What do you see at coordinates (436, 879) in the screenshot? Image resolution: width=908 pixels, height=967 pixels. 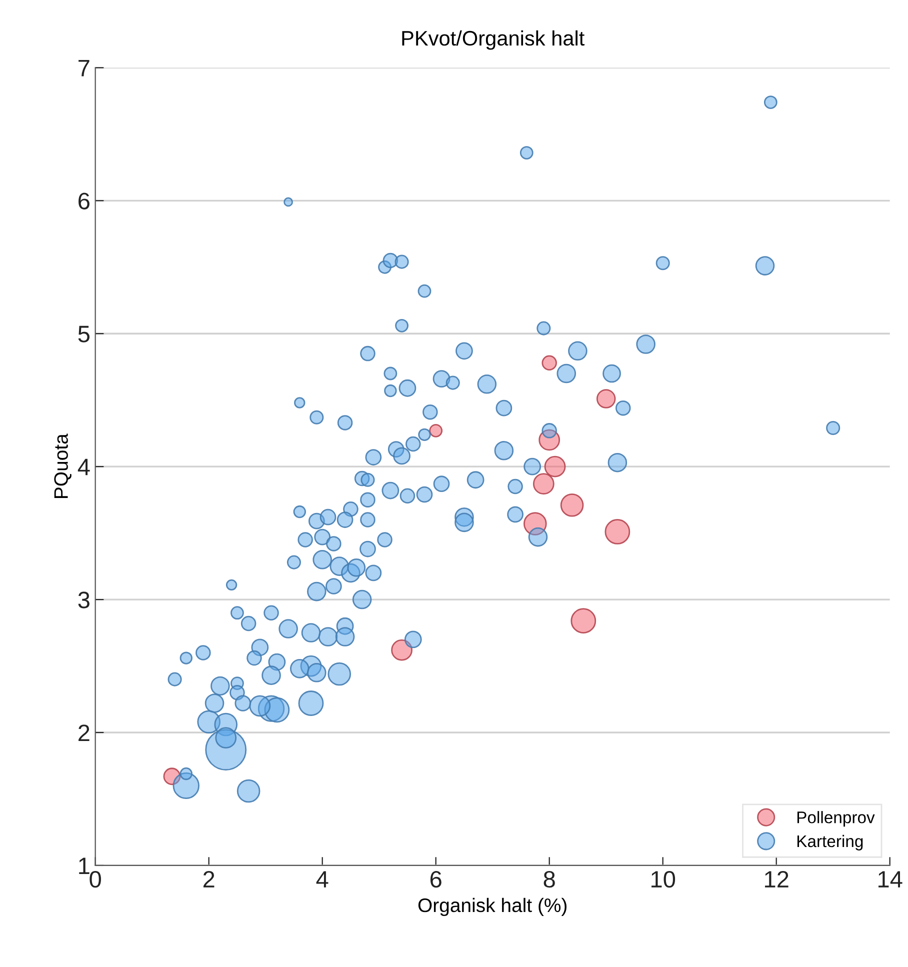 I see `x-tick-label: 6` at bounding box center [436, 879].